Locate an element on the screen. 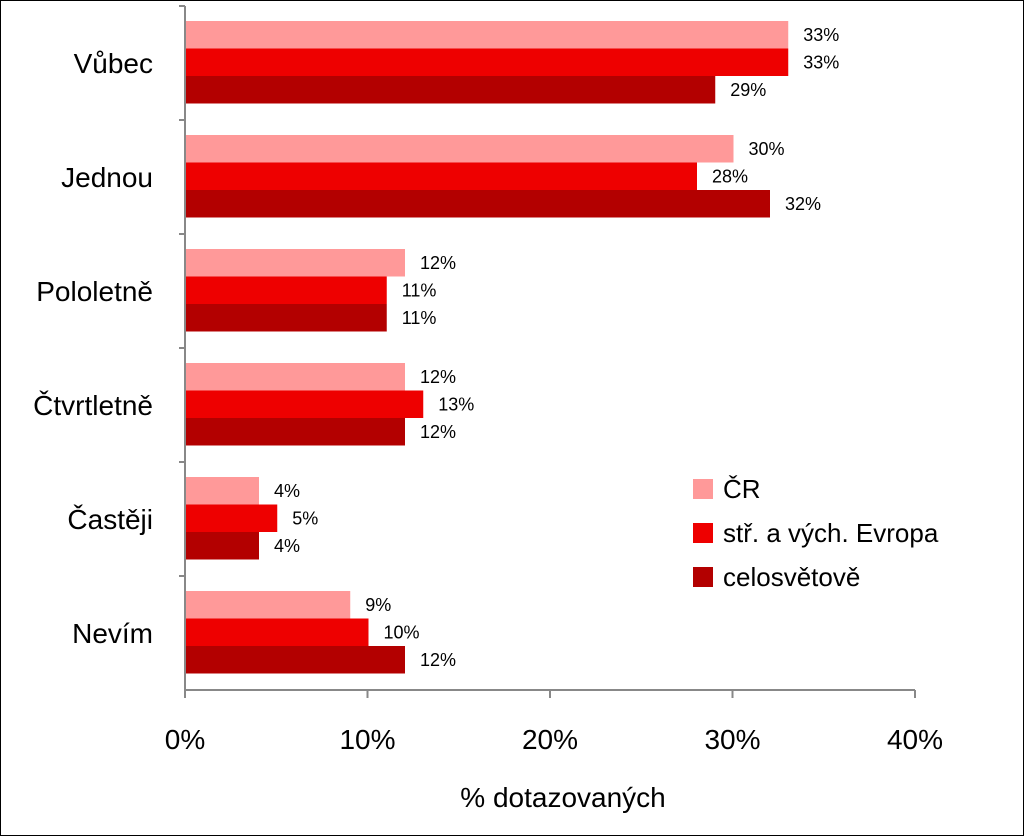 This screenshot has height=837, width=1024. data-label: 30% is located at coordinates (767, 149).